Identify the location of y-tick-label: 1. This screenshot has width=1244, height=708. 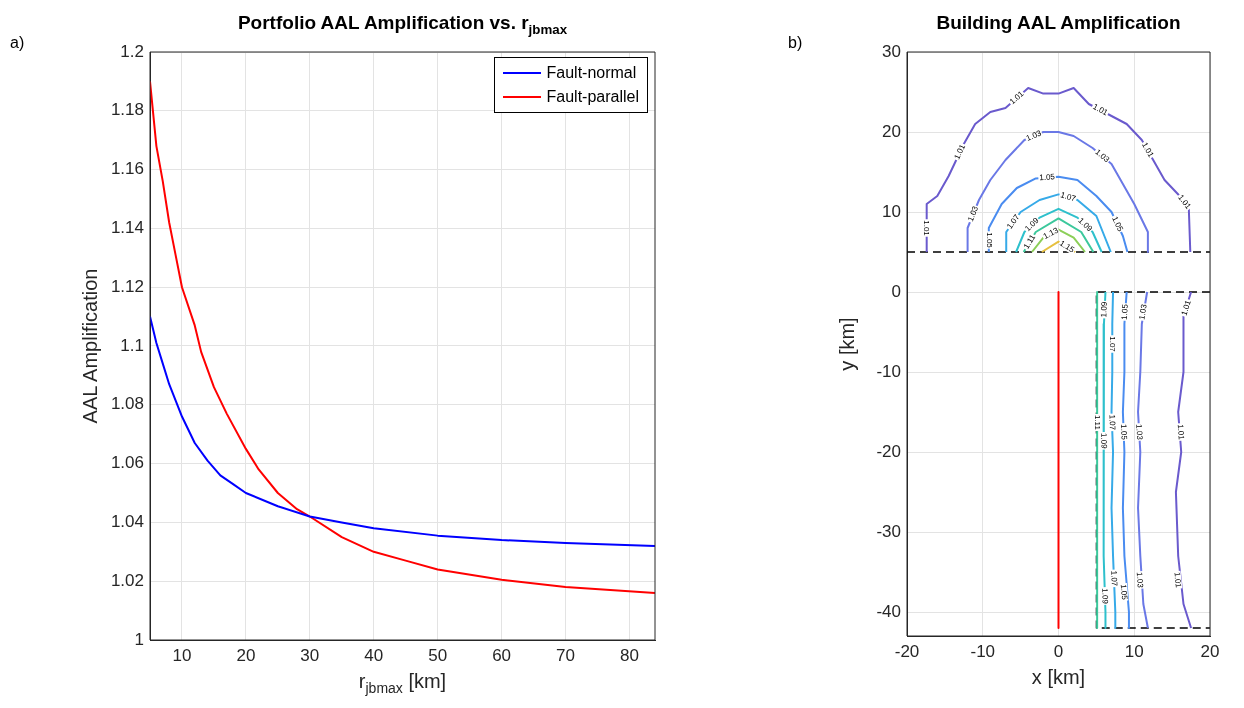
(139, 639).